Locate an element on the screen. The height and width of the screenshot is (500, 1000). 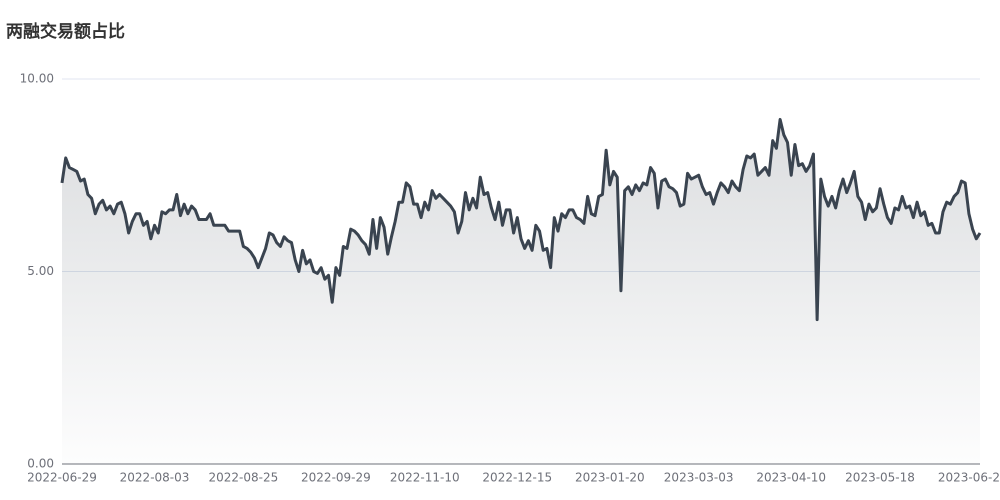
y-tick-label: 10.00 is located at coordinates (37, 79).